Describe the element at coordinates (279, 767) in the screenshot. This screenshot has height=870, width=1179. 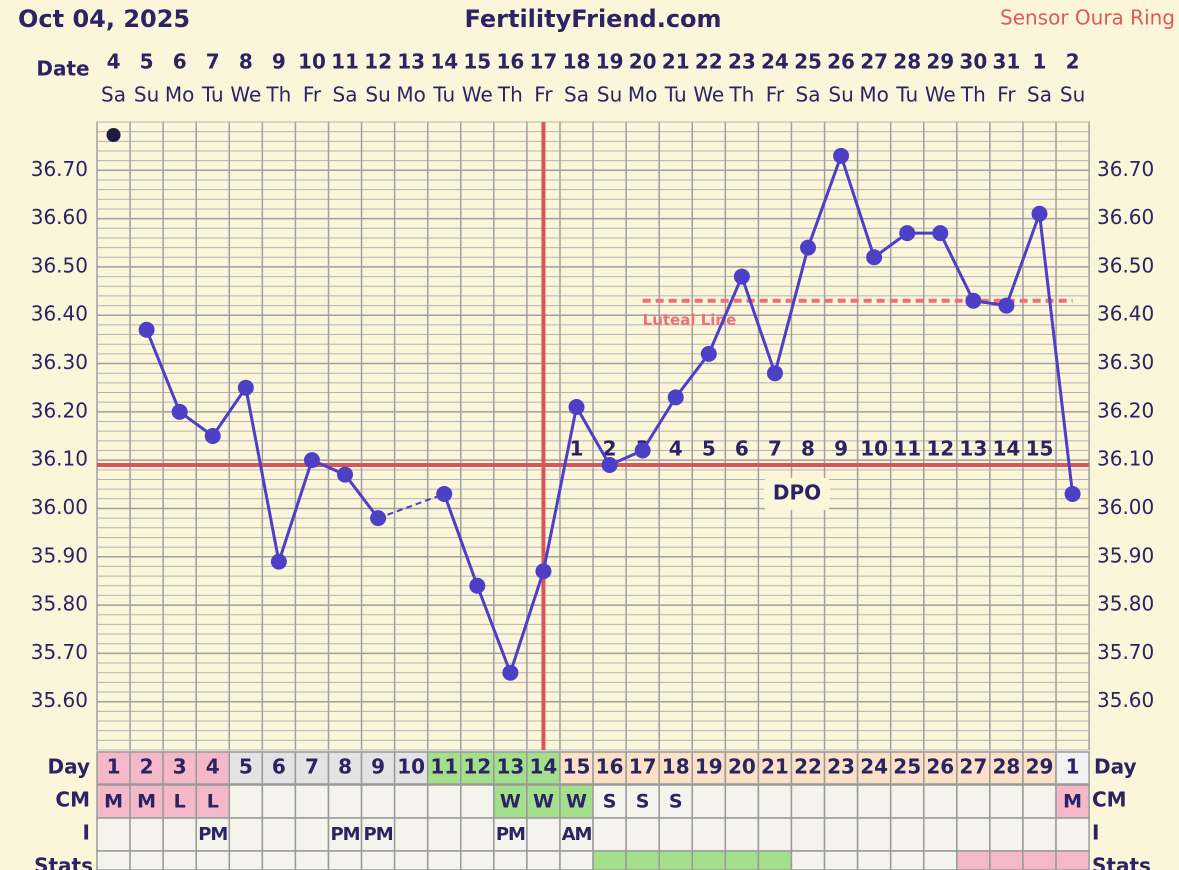
I see `cycle-day: 6` at that location.